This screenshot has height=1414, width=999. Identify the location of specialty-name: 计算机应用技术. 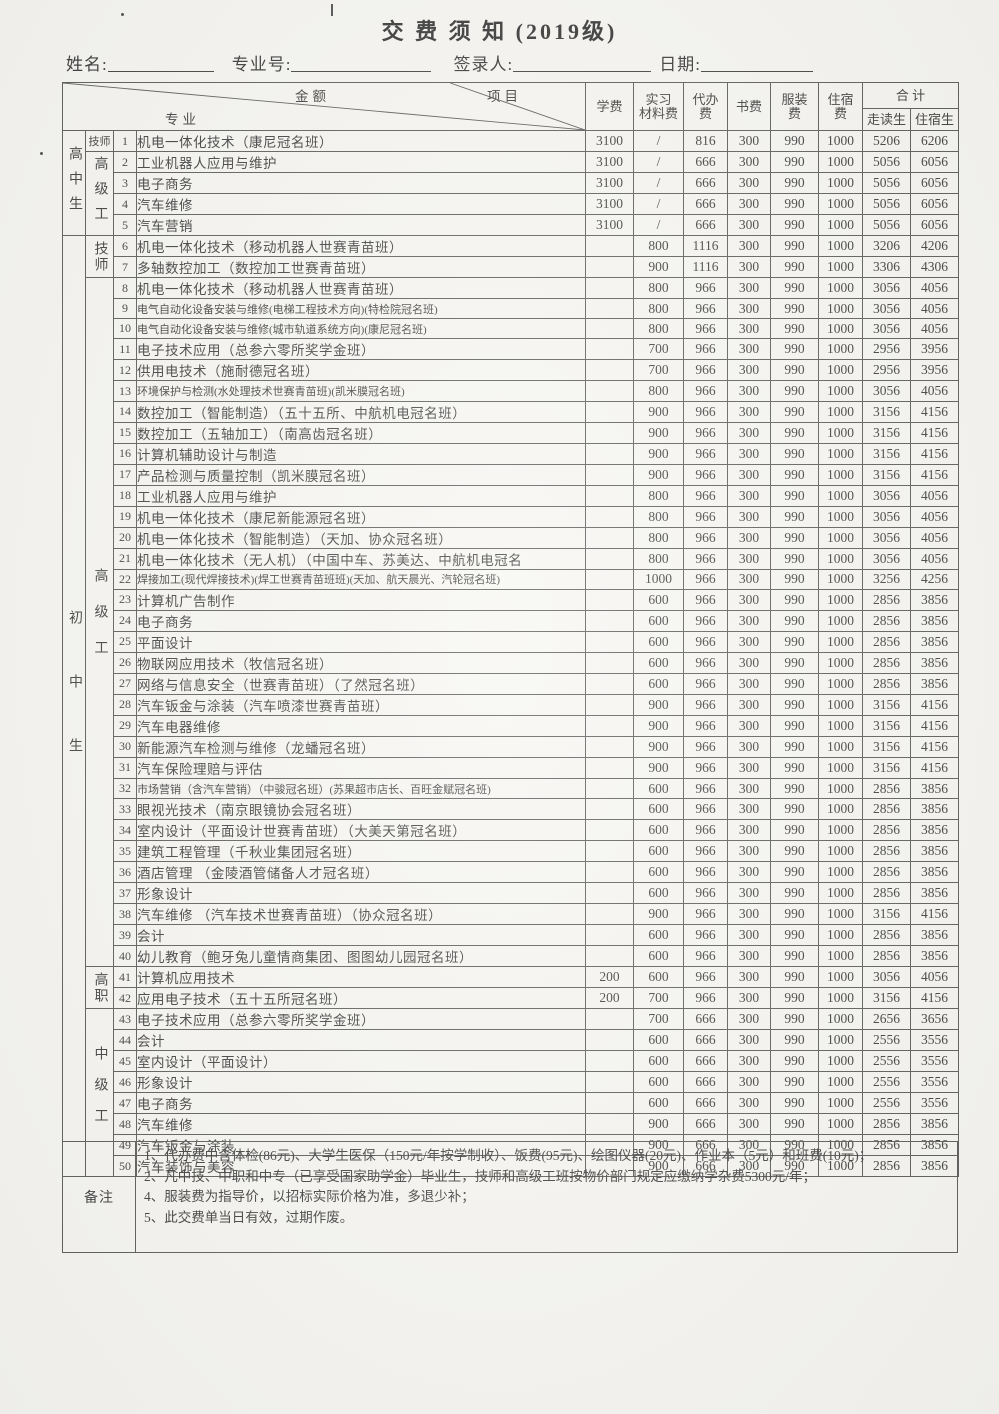
(361, 977).